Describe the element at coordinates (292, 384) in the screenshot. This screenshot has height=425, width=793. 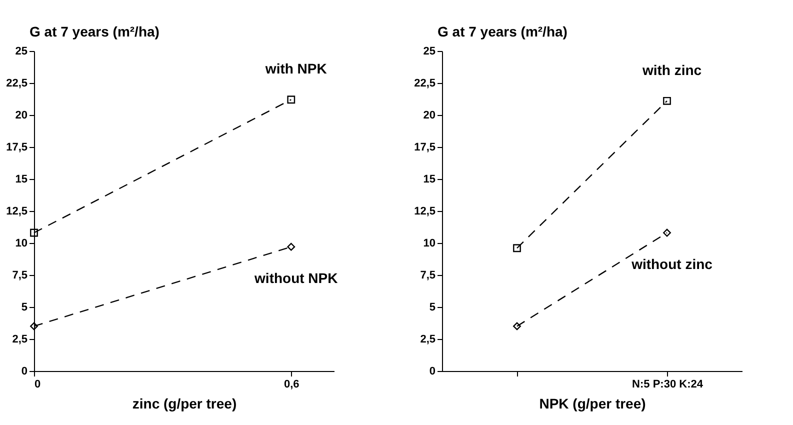
I see `x-tick-label: 0,6` at that location.